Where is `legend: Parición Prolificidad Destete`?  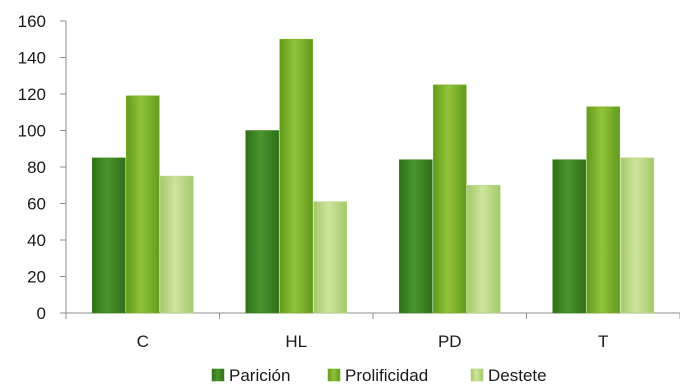
legend: Parición Prolificidad Destete is located at coordinates (379, 375).